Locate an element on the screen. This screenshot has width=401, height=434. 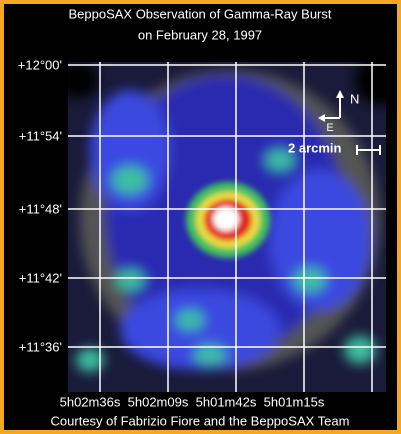
compass: N E is located at coordinates (338, 112).